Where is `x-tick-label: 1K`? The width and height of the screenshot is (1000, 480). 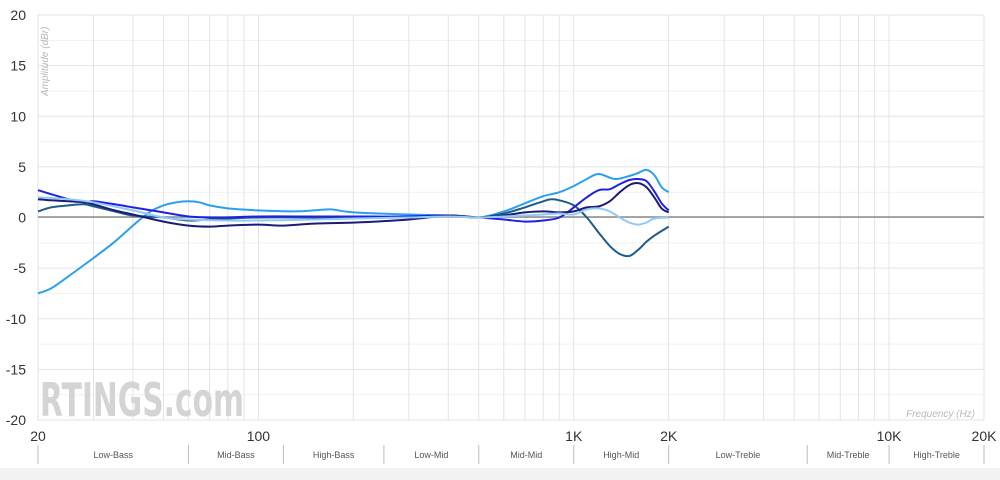
x-tick-label: 1K is located at coordinates (574, 436).